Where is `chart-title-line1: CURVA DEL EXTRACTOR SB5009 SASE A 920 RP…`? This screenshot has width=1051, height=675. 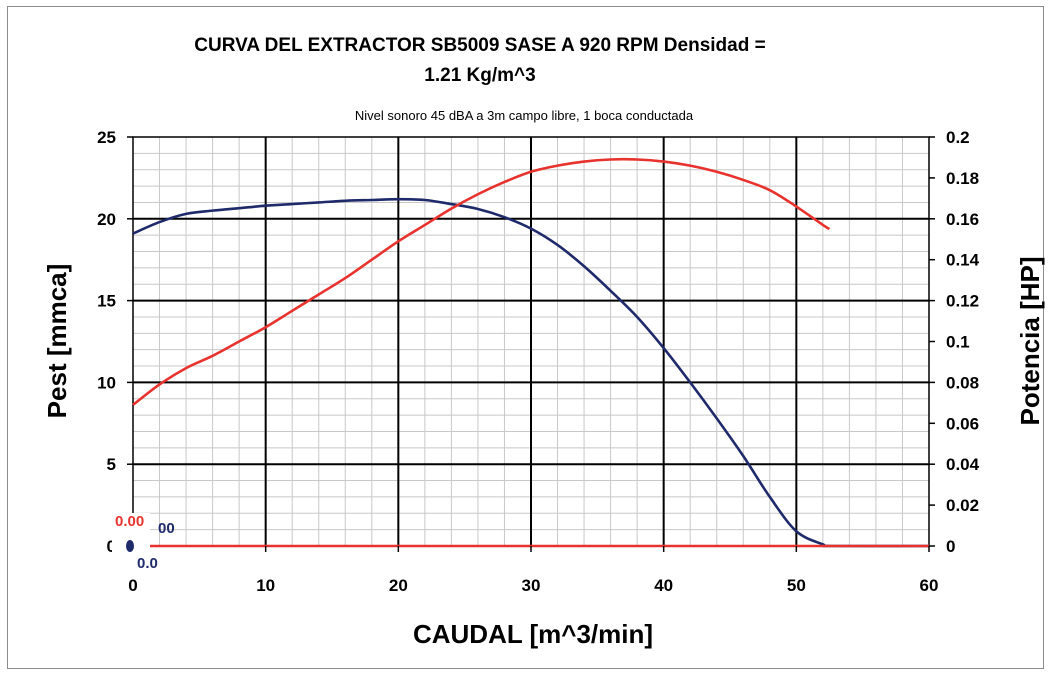
chart-title-line1: CURVA DEL EXTRACTOR SB5009 SASE A 920 RP… is located at coordinates (479, 45).